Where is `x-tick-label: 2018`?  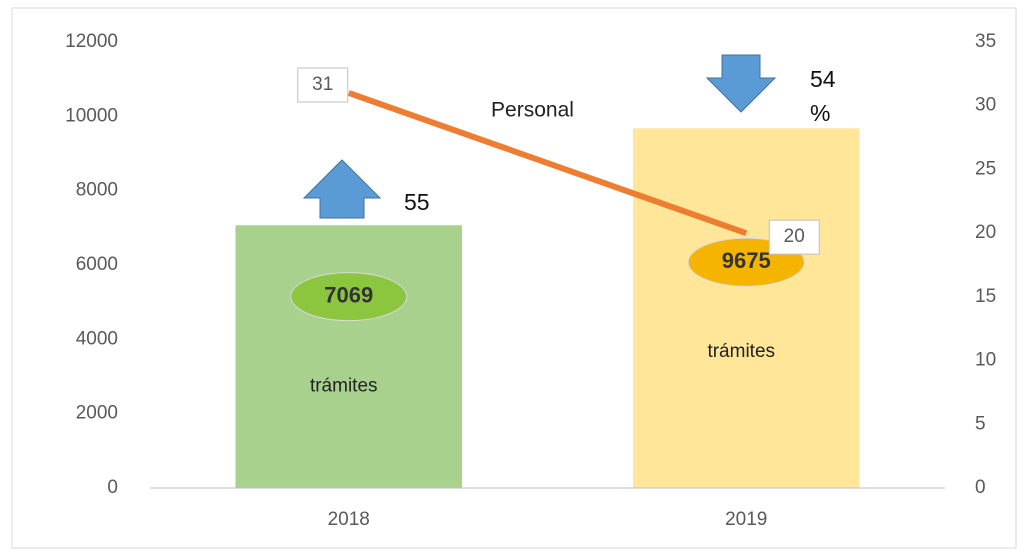
x-tick-label: 2018 is located at coordinates (349, 519).